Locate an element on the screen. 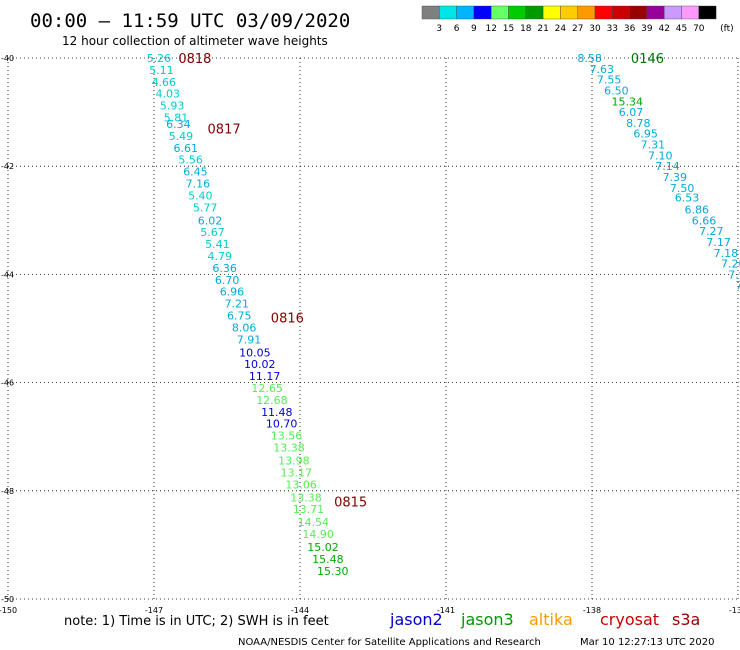 The image size is (740, 650). pass-time-label: 0146 is located at coordinates (647, 59).